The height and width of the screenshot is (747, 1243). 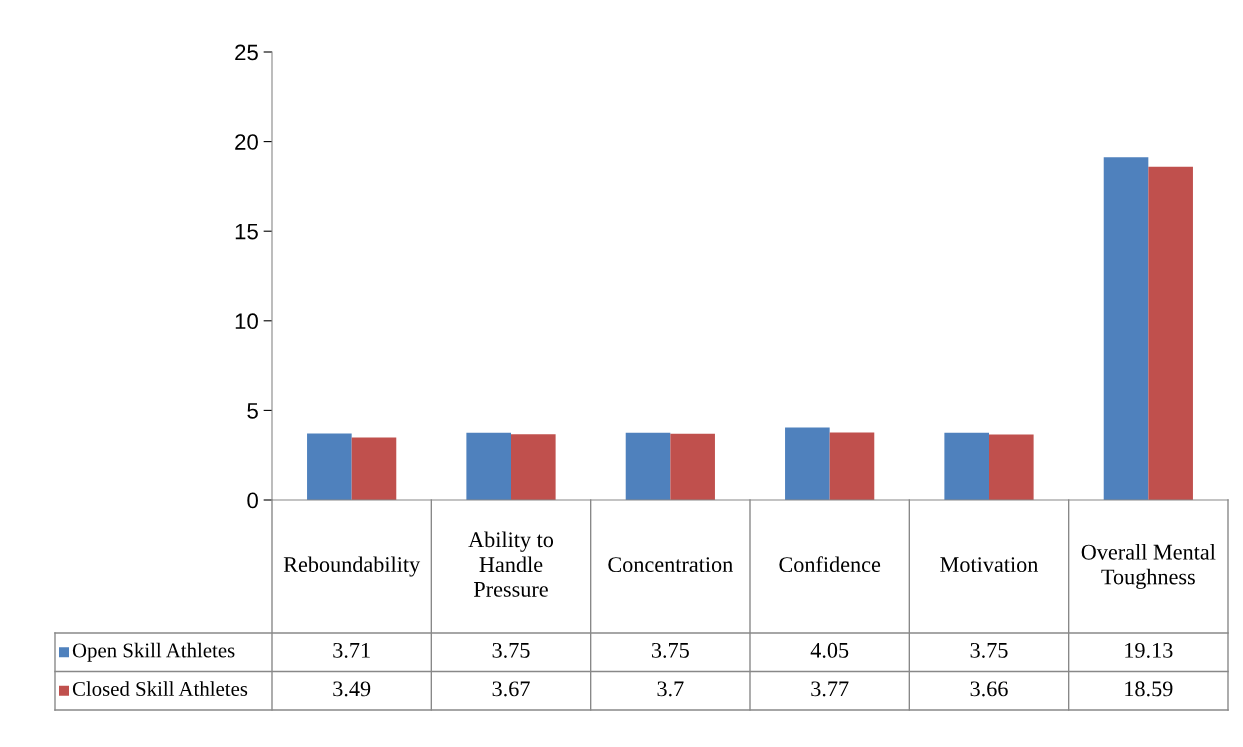 I want to click on data-label: 4.05, so click(x=829, y=650).